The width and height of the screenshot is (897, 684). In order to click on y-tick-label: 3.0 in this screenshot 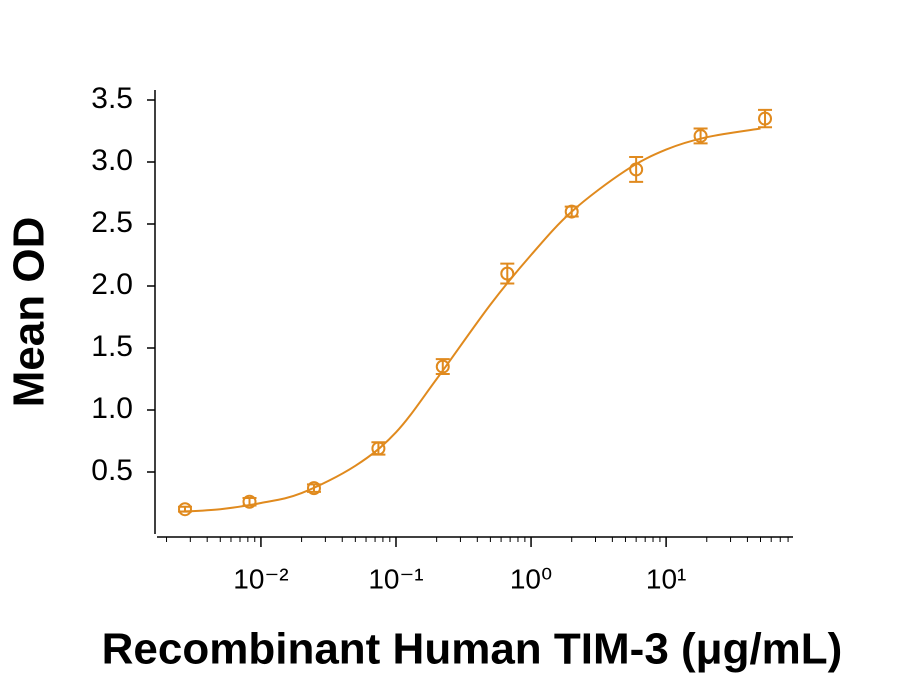, I will do `click(112, 160)`.